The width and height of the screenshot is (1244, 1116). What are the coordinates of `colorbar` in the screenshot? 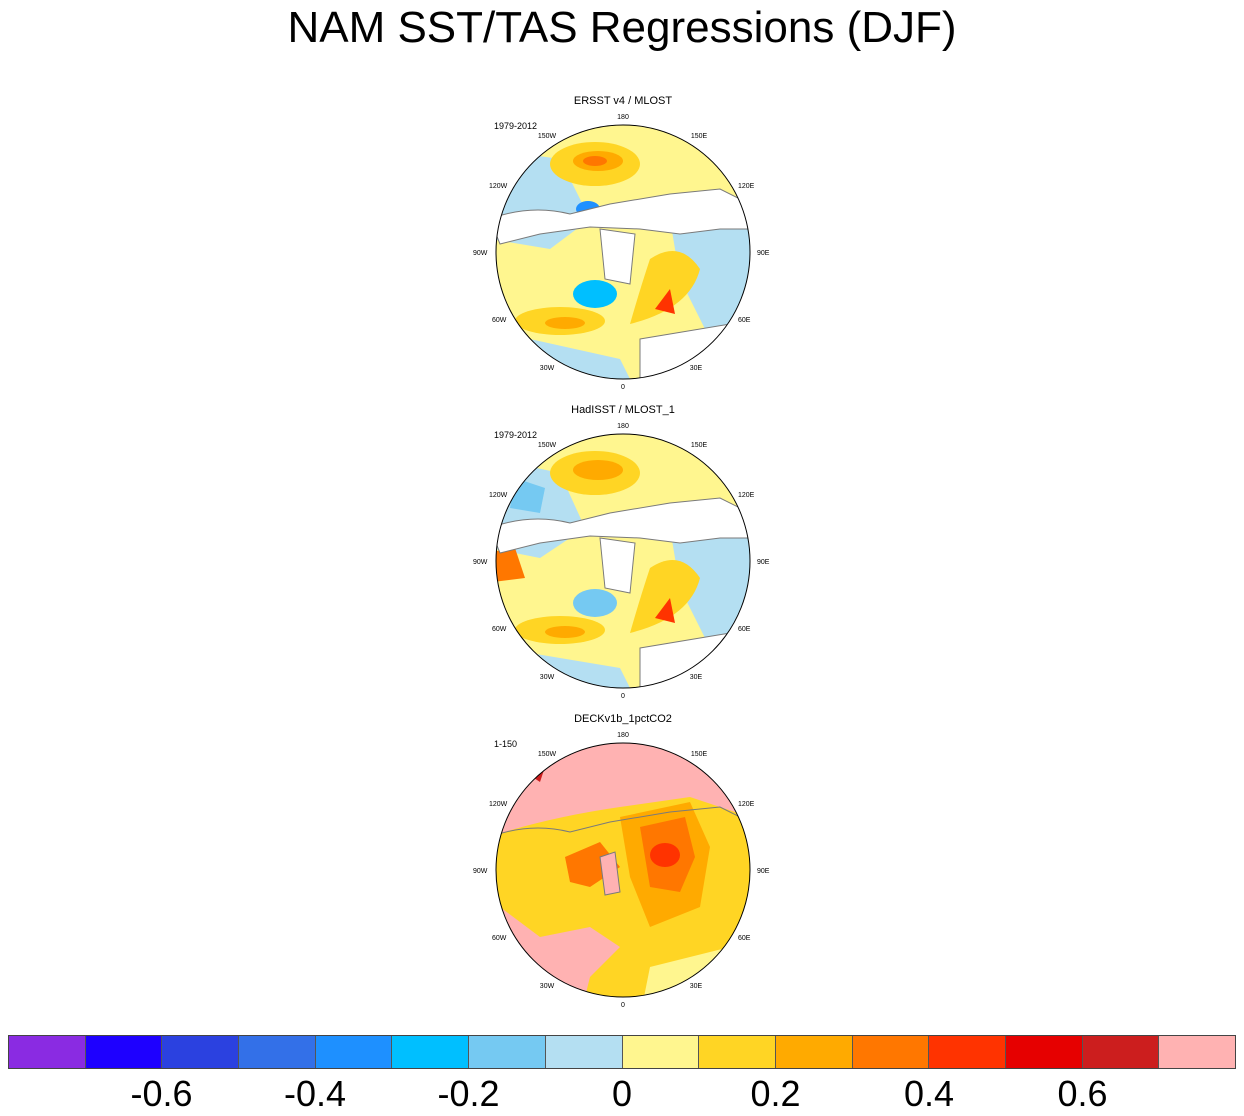 It's located at (622, 1052).